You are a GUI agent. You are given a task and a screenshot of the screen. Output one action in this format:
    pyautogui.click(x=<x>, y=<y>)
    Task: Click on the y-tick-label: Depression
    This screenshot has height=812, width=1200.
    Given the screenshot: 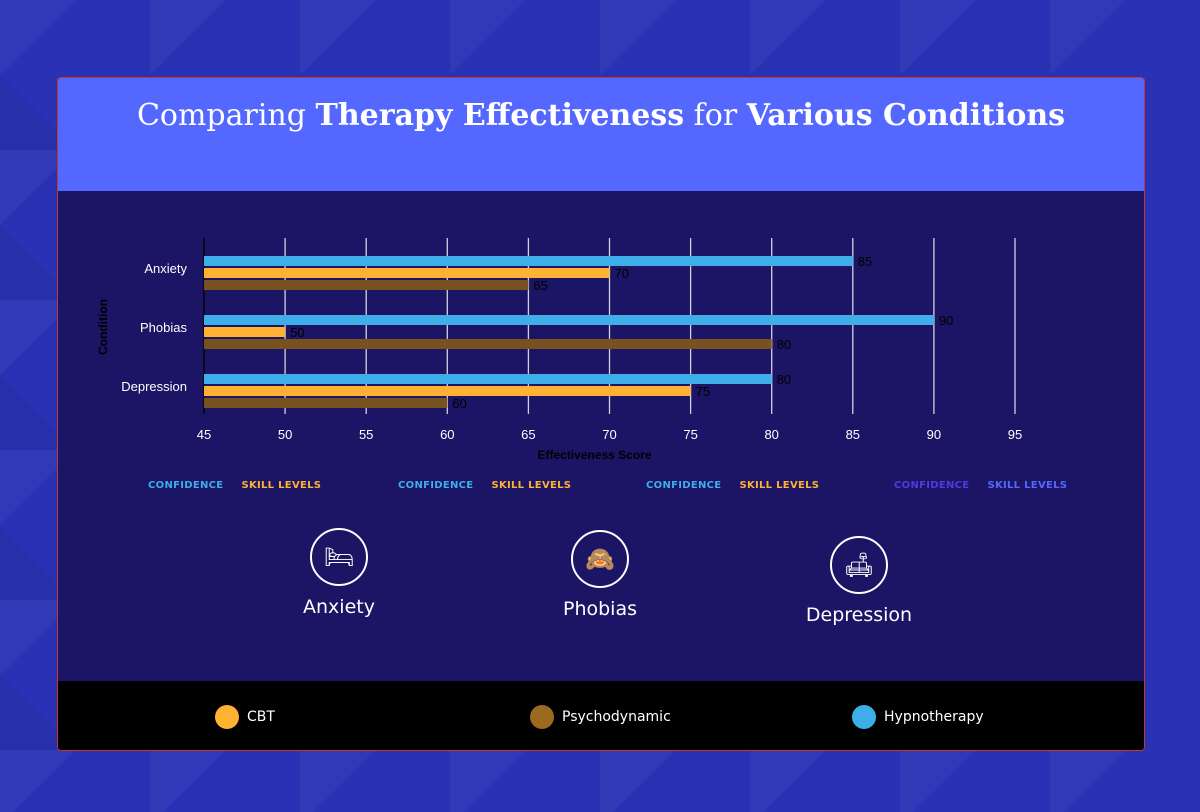 What is the action you would take?
    pyautogui.click(x=154, y=386)
    